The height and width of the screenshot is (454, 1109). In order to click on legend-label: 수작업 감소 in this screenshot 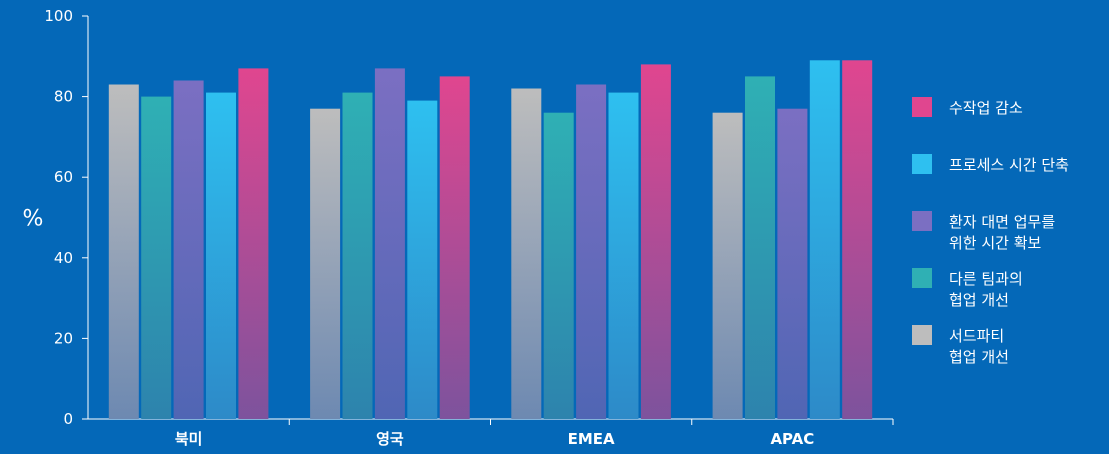, I will do `click(986, 108)`.